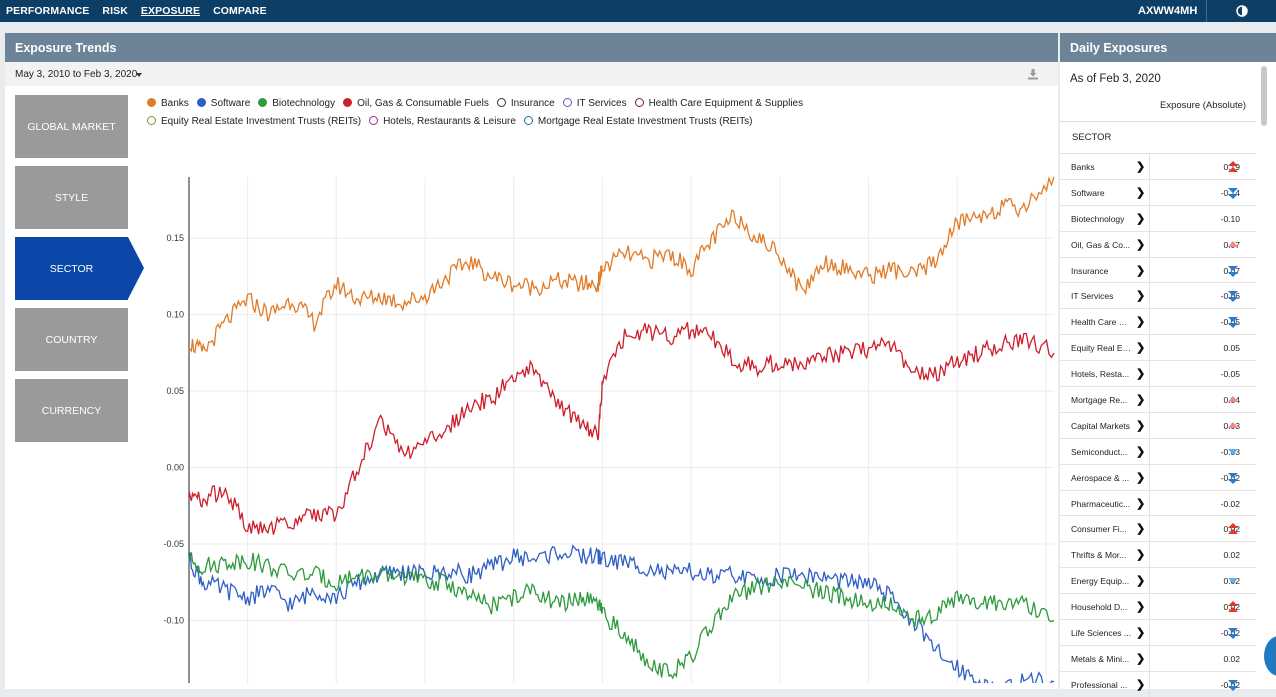 The image size is (1276, 697). What do you see at coordinates (71, 197) in the screenshot?
I see `style-button: STYLE` at bounding box center [71, 197].